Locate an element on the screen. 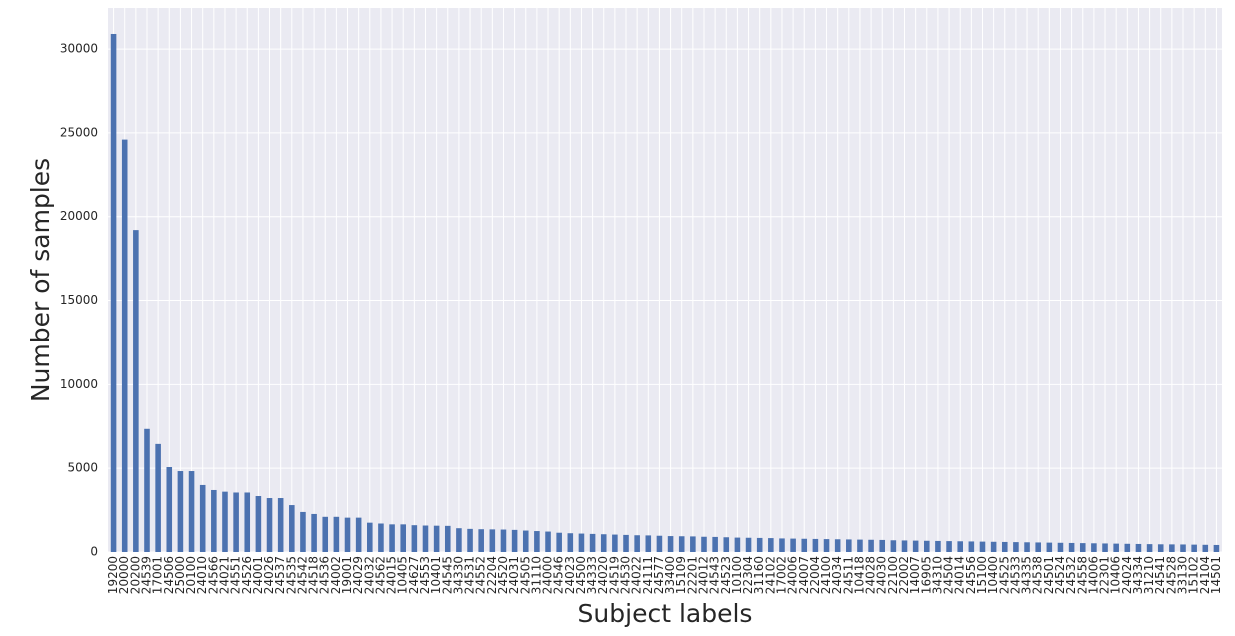  x-tick-label: 24505 is located at coordinates (525, 575).